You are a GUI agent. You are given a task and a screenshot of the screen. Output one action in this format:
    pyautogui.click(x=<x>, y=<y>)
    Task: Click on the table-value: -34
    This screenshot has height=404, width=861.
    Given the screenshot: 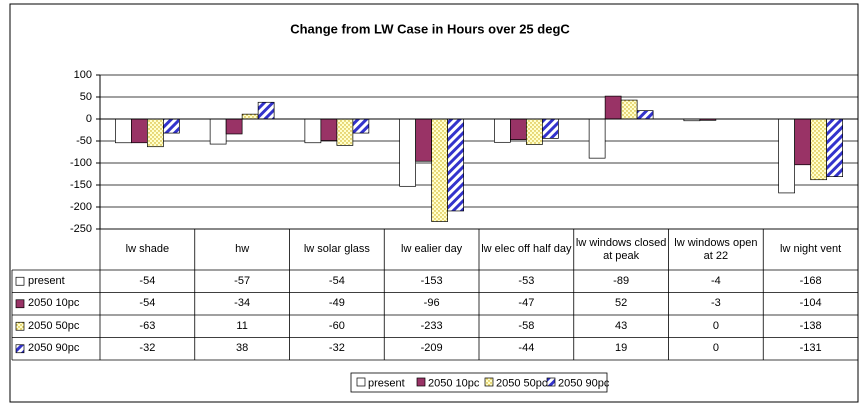 What is the action you would take?
    pyautogui.click(x=242, y=303)
    